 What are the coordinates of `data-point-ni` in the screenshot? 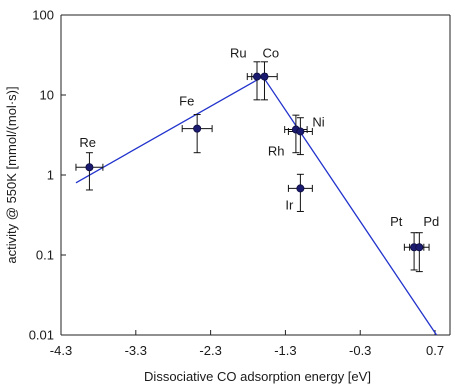 It's located at (300, 131).